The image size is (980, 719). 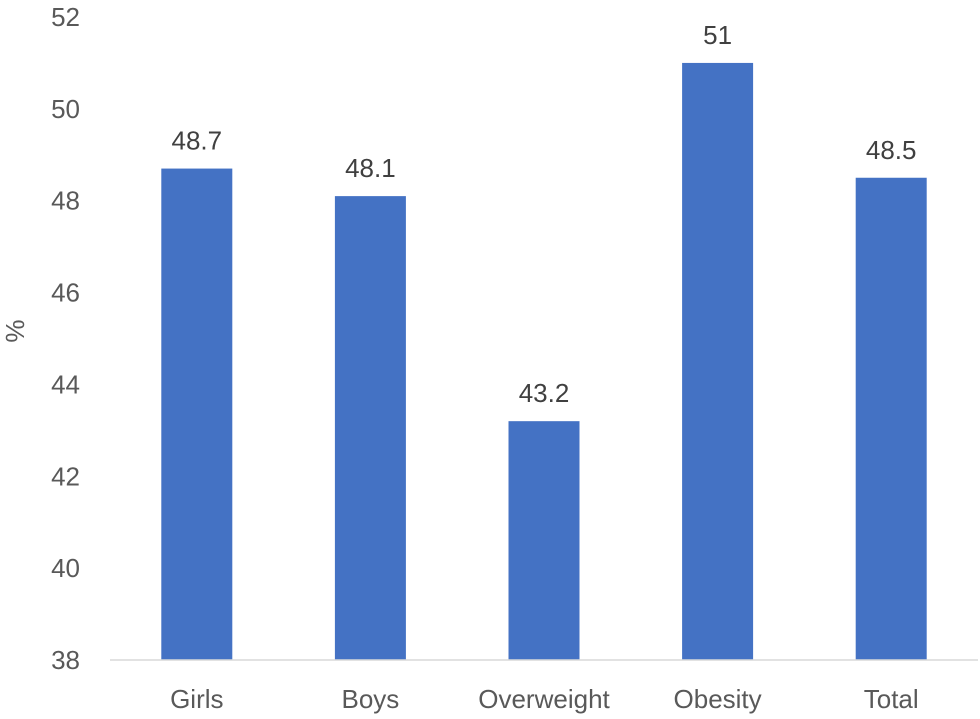 What do you see at coordinates (544, 393) in the screenshot?
I see `bar-value-label: 43.2` at bounding box center [544, 393].